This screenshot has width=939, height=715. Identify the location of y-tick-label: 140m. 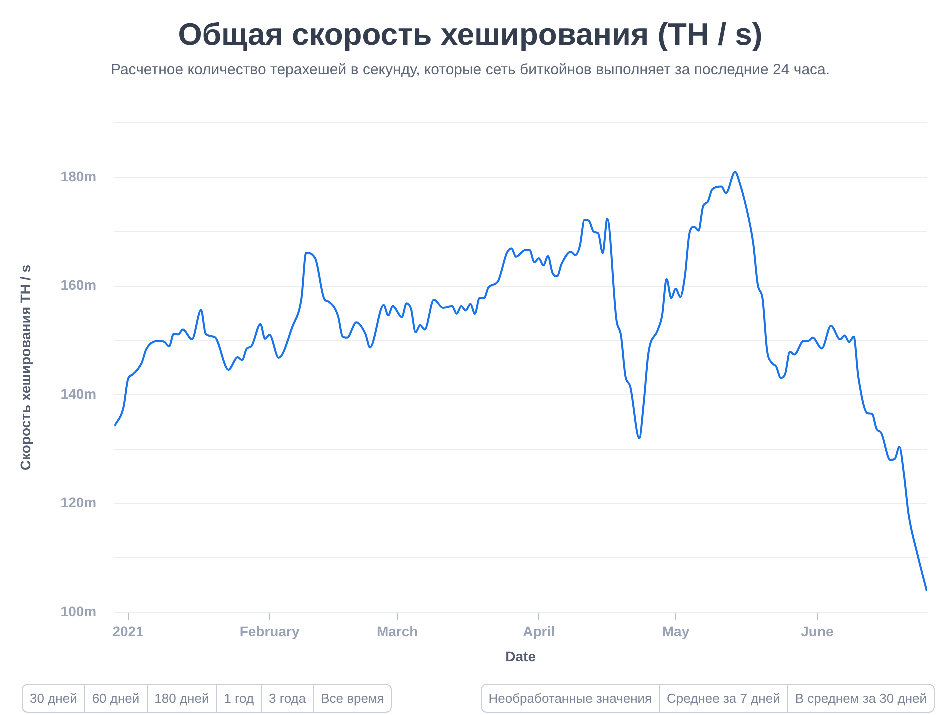
(78, 394).